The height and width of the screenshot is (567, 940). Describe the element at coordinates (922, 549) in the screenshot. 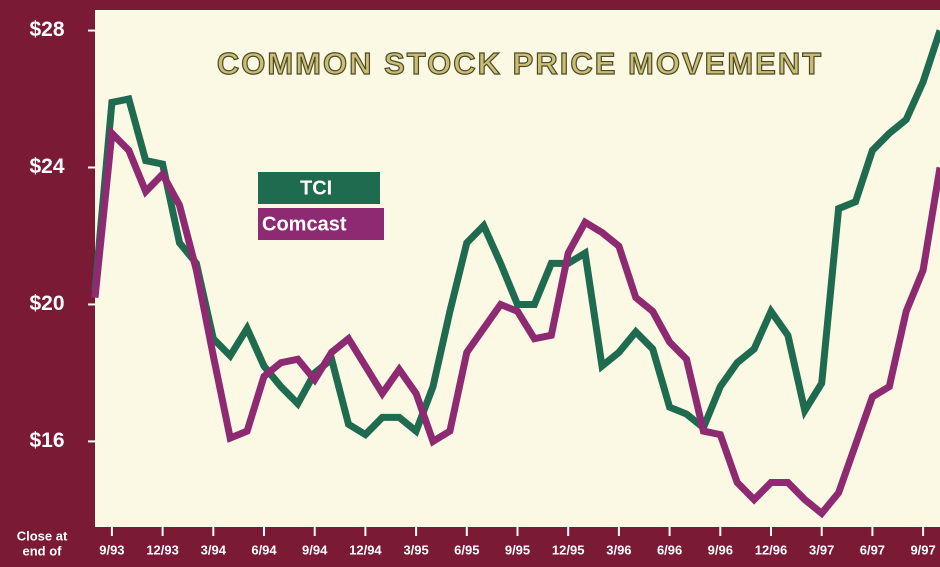

I see `x-tick-label: 9/97` at that location.